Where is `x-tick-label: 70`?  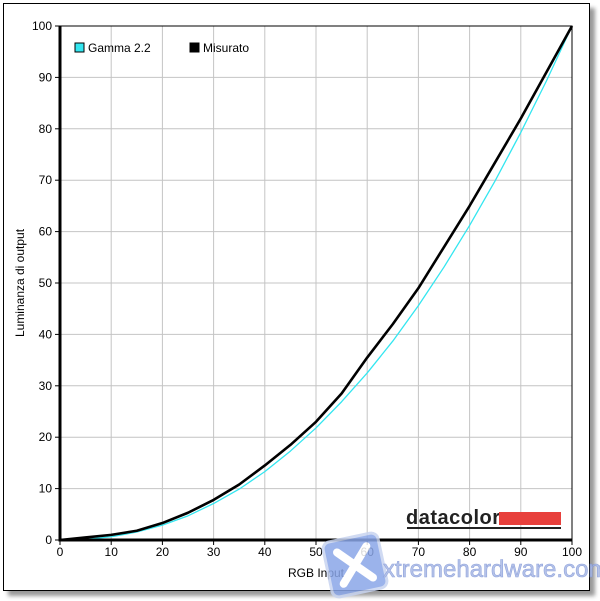
x-tick-label: 70 is located at coordinates (419, 552).